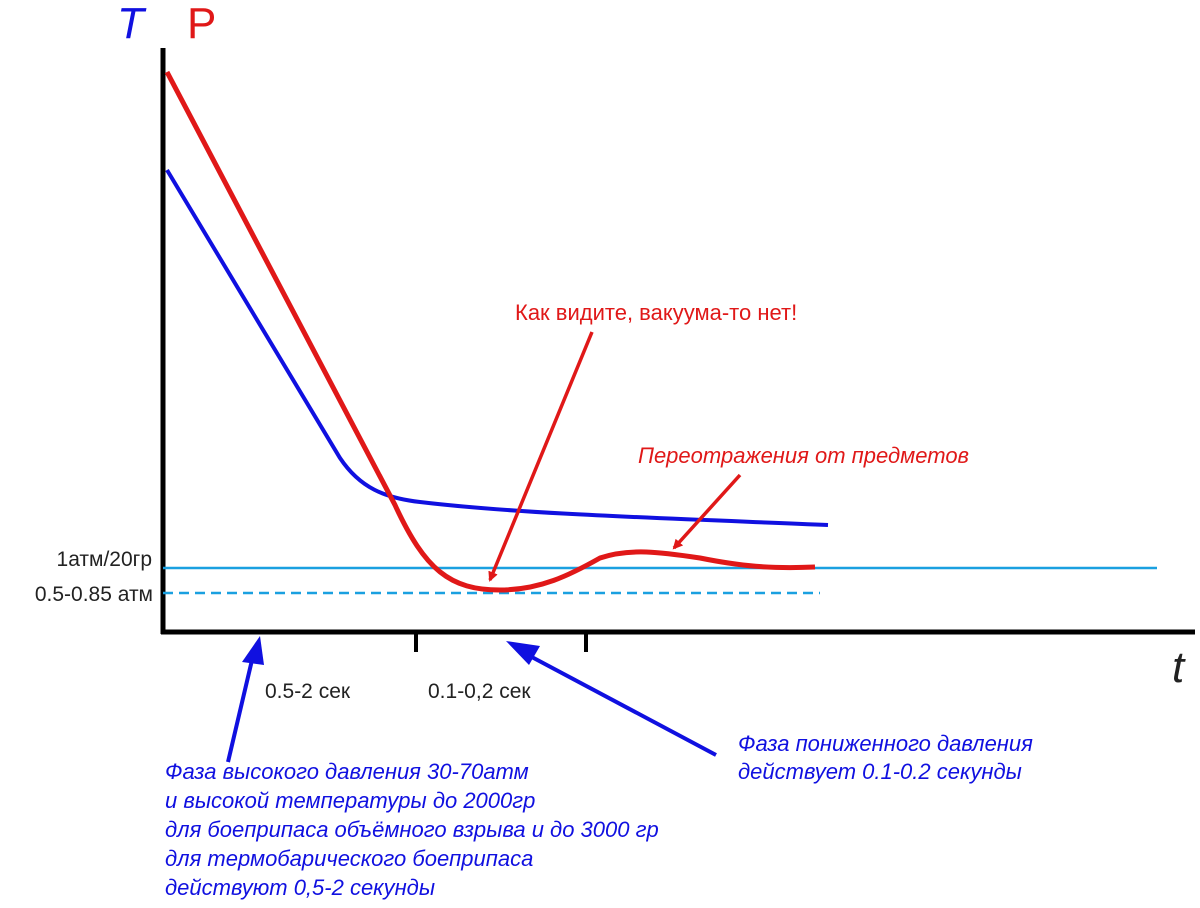 This screenshot has width=1200, height=908. What do you see at coordinates (347, 771) in the screenshot?
I see `high-pressure-annotation-line-1: Фаза высокого давления 30-70атм` at bounding box center [347, 771].